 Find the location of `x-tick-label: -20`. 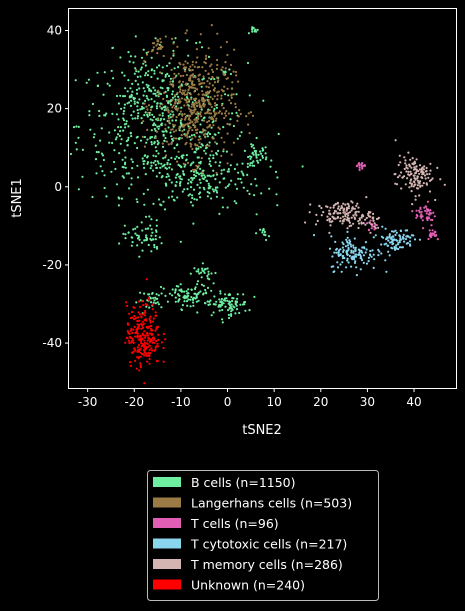

x-tick-label: -20 is located at coordinates (134, 402).